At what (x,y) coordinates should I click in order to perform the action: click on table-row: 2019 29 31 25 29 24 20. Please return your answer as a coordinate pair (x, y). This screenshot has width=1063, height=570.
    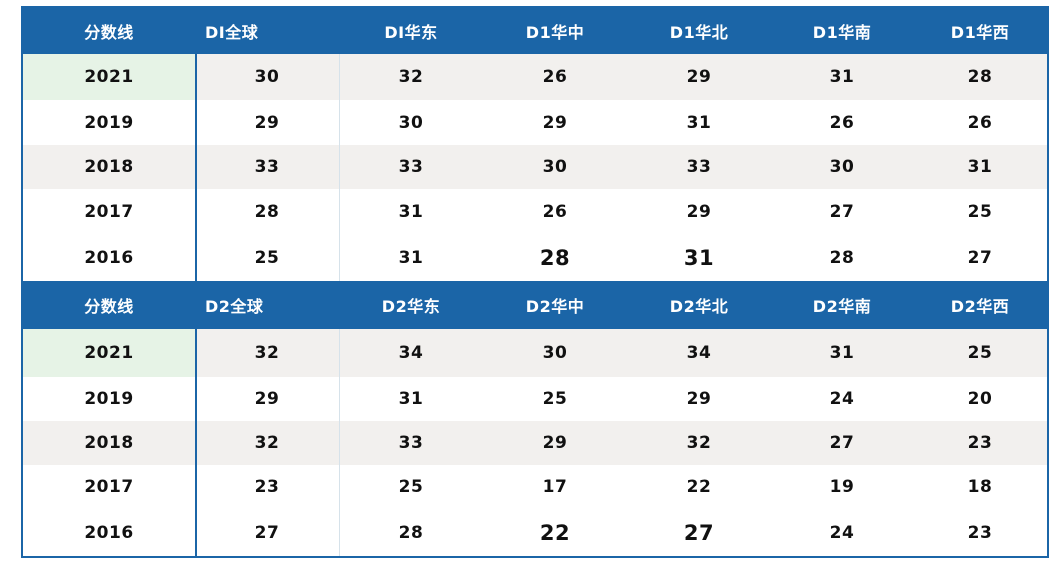
    Looking at the image, I should click on (535, 399).